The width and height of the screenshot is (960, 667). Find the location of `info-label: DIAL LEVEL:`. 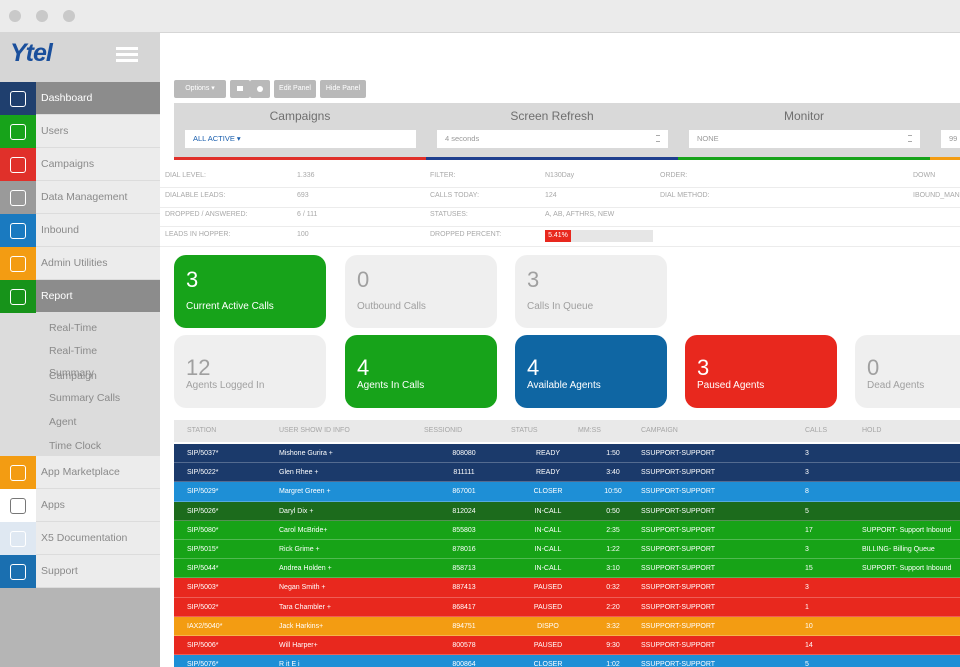

info-label: DIAL LEVEL: is located at coordinates (185, 175).